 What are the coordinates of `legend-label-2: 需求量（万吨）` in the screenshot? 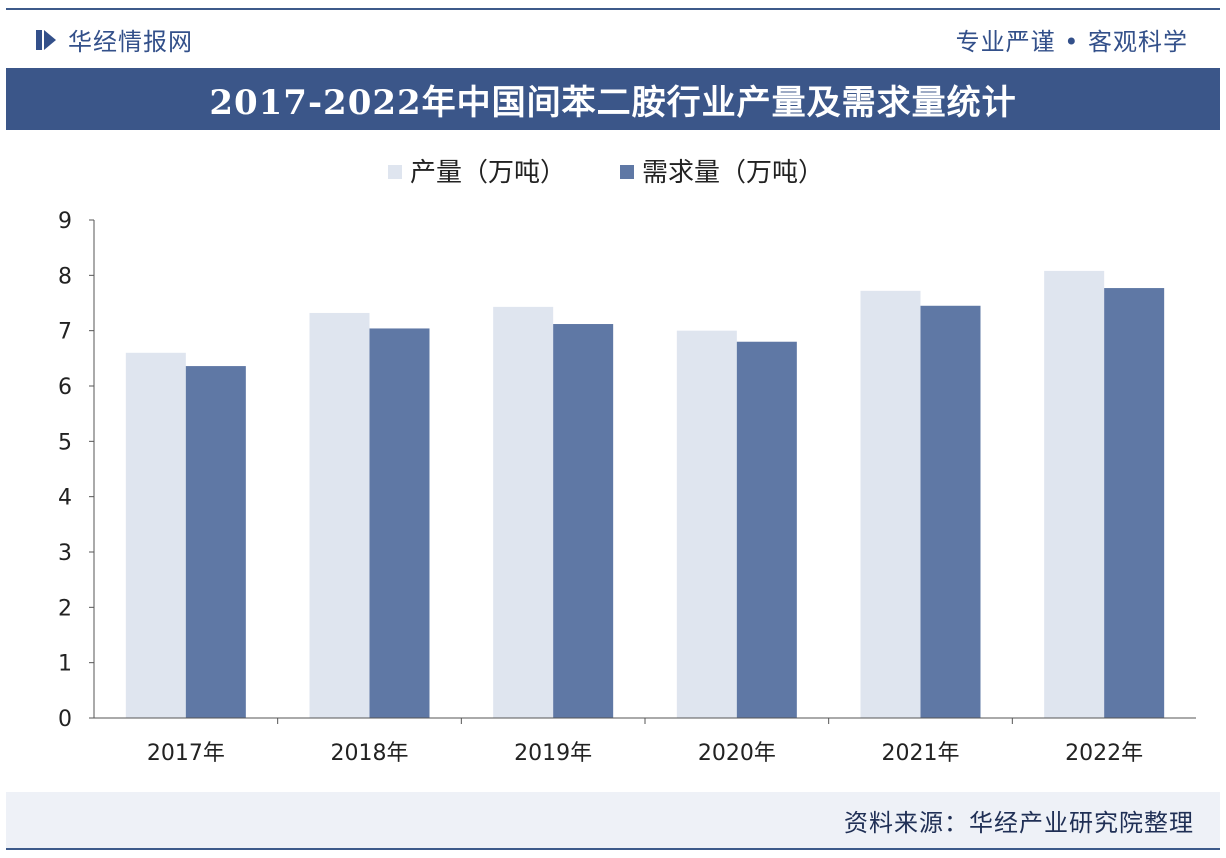 It's located at (733, 173).